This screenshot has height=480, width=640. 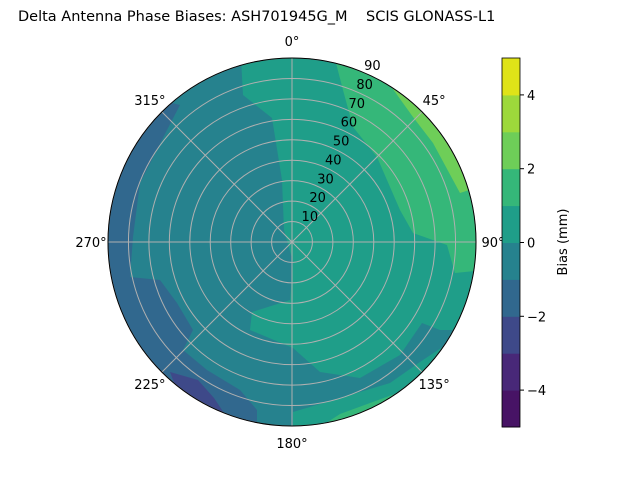 I want to click on radial-tick-label: 10, so click(x=310, y=217).